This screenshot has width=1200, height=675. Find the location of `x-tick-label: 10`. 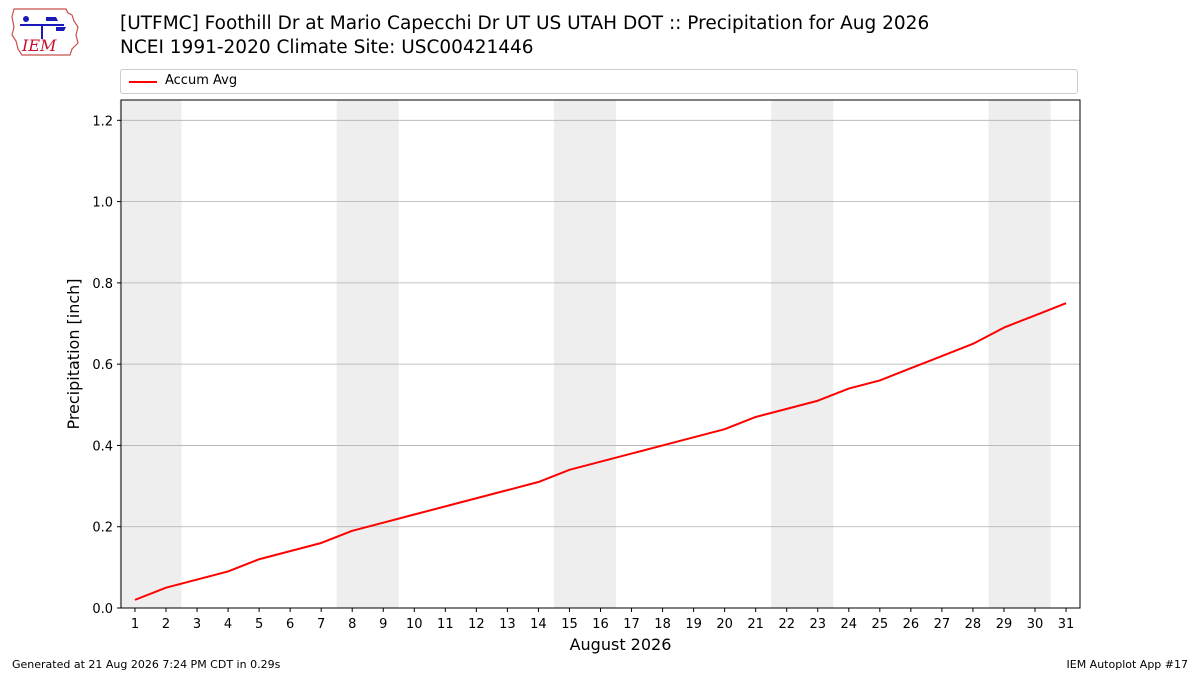

x-tick-label: 10 is located at coordinates (414, 624).